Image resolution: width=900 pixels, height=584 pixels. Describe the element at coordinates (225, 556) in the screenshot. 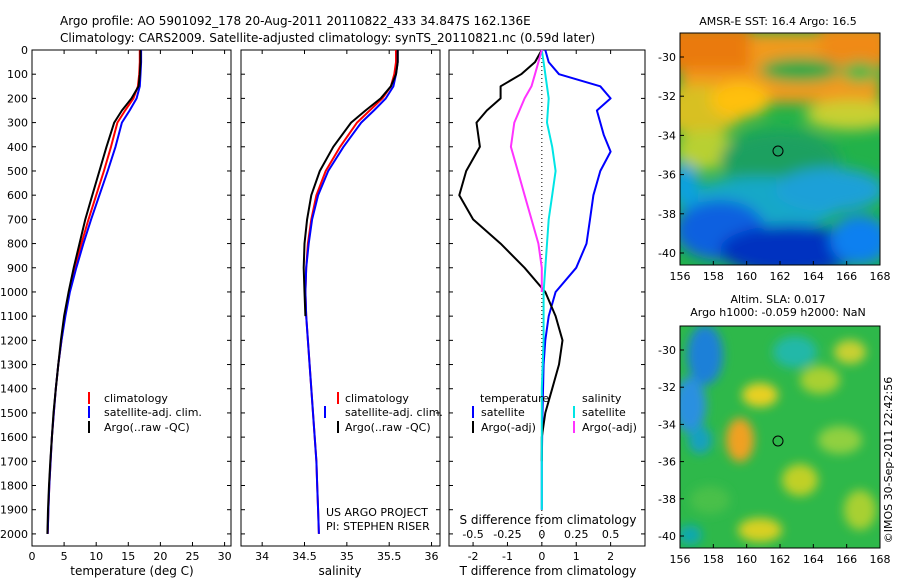

I see `x-tick-label: 30` at that location.